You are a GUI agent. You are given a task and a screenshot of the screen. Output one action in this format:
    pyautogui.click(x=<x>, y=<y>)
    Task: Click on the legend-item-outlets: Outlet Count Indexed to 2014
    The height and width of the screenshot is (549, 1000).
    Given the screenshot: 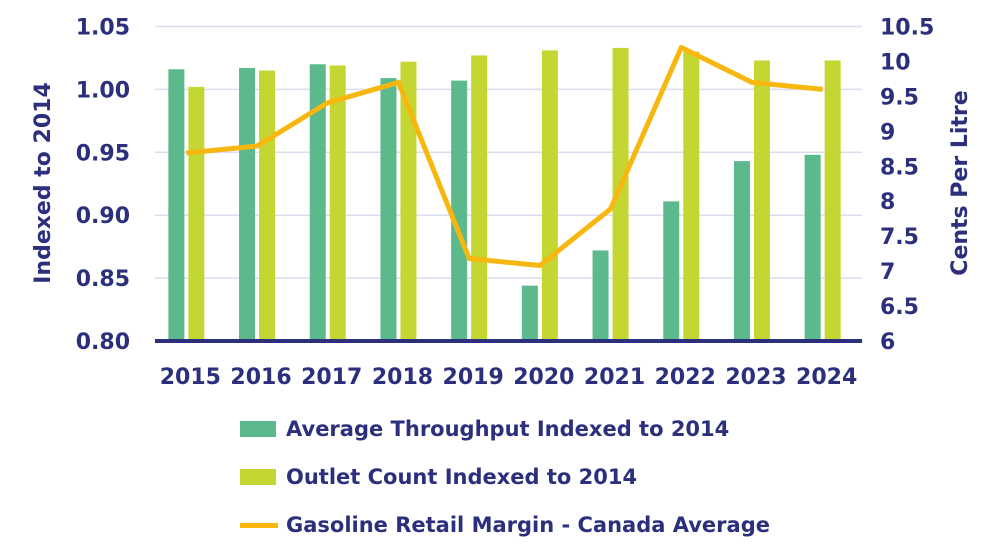 What is the action you would take?
    pyautogui.click(x=505, y=477)
    